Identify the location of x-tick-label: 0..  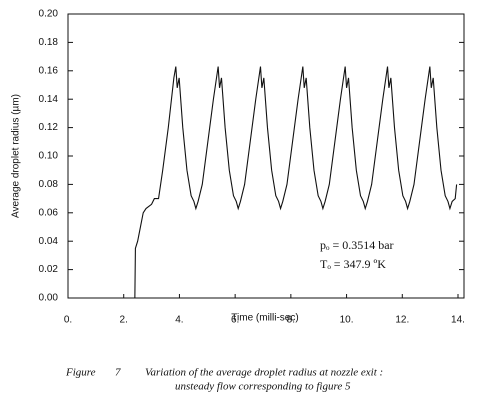
(68, 320).